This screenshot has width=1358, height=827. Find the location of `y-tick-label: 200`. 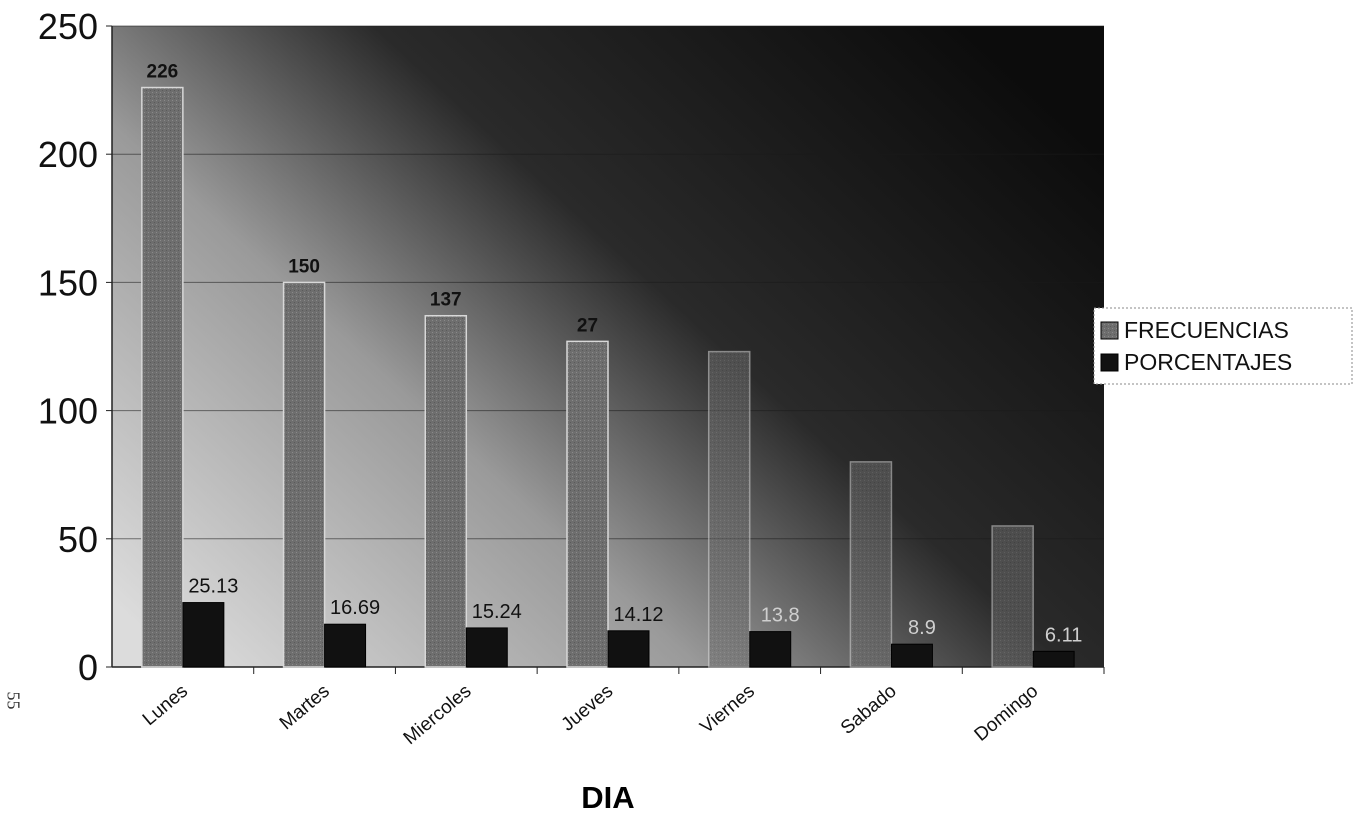

y-tick-label: 200 is located at coordinates (68, 154).